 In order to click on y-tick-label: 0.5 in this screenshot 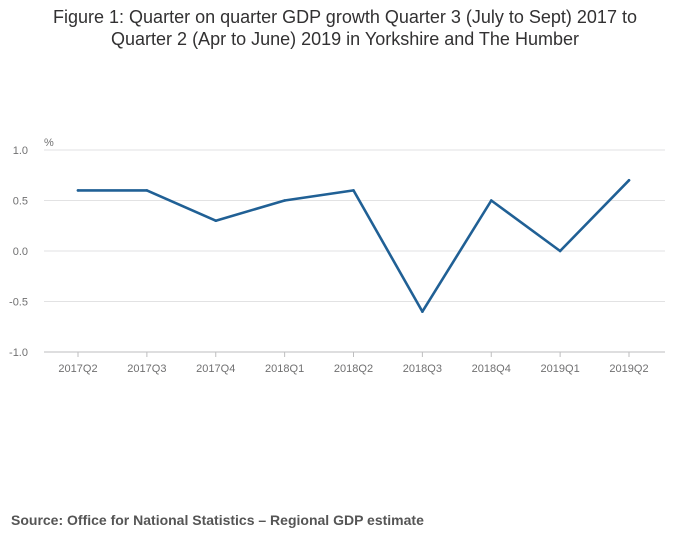, I will do `click(20, 202)`.